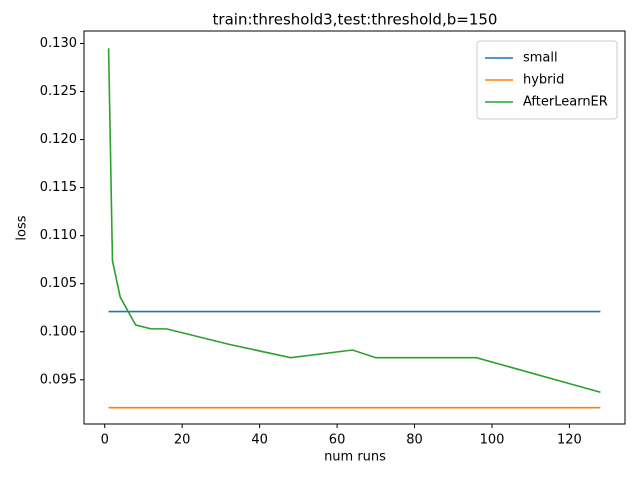 Image resolution: width=640 pixels, height=480 pixels. Describe the element at coordinates (543, 80) in the screenshot. I see `legend-label: hybrid` at that location.